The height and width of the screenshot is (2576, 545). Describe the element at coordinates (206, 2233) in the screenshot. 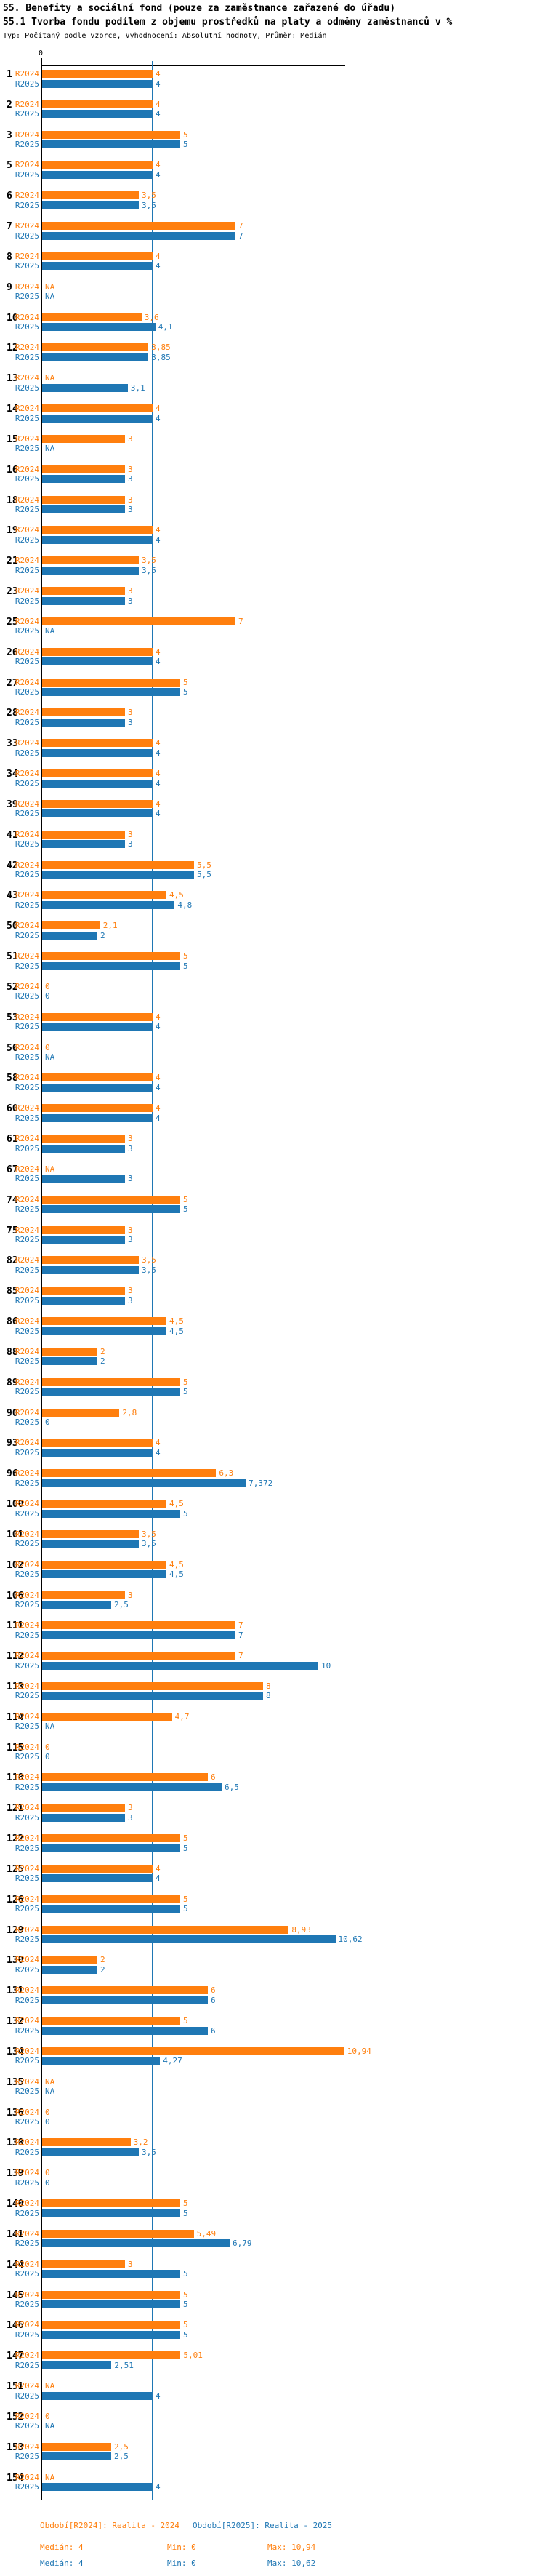

I see `value-label-r2024: 5,49` at that location.